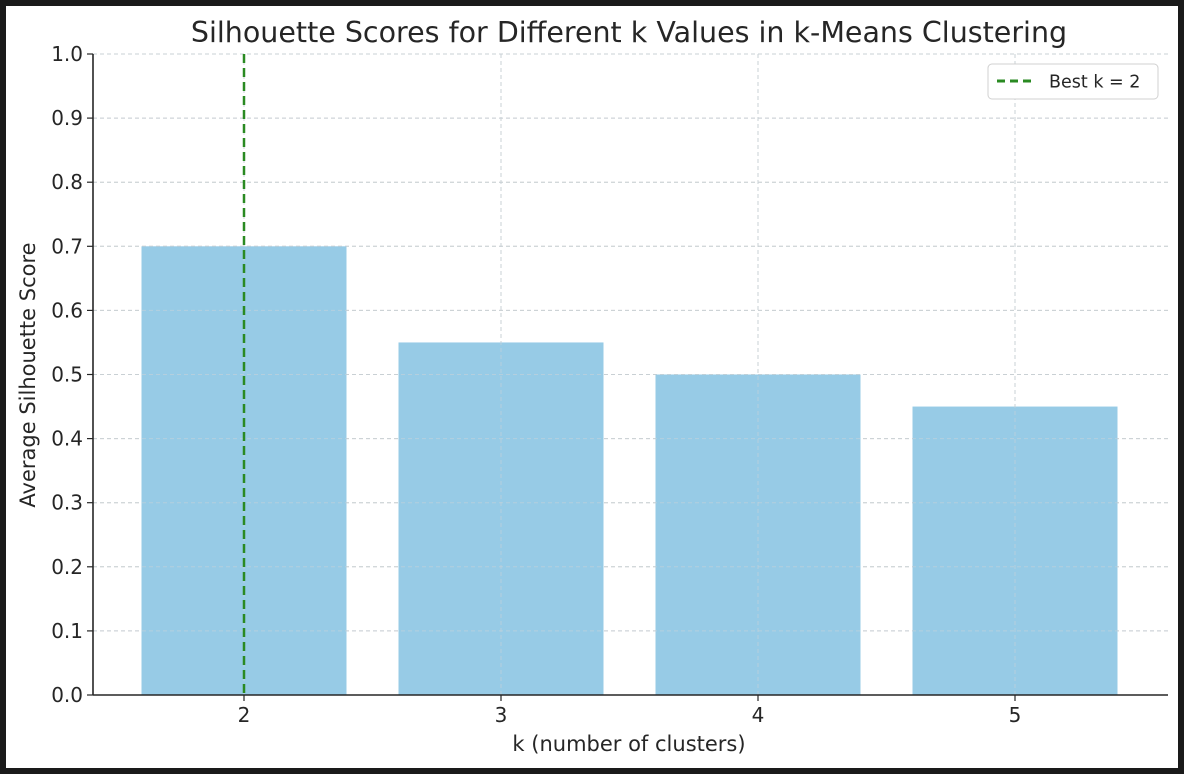  What do you see at coordinates (244, 715) in the screenshot?
I see `x-tick-label: 2` at bounding box center [244, 715].